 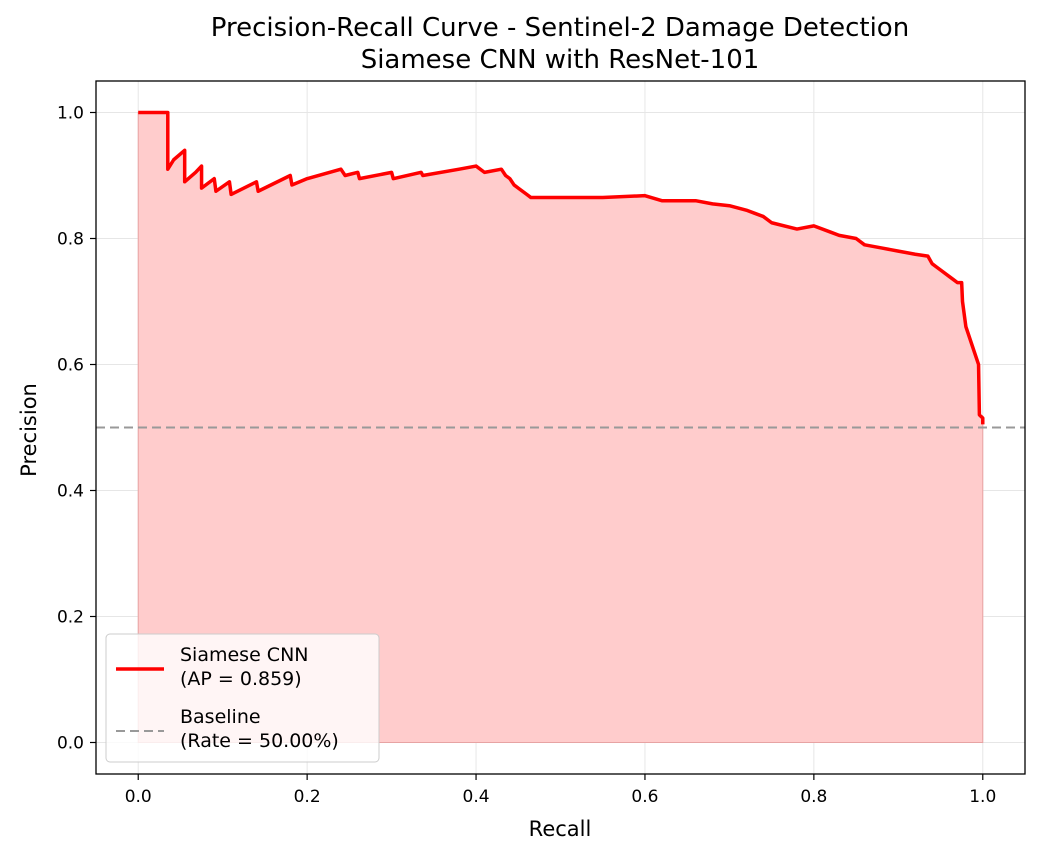 I want to click on x-tick-label: 0.0, so click(x=138, y=797).